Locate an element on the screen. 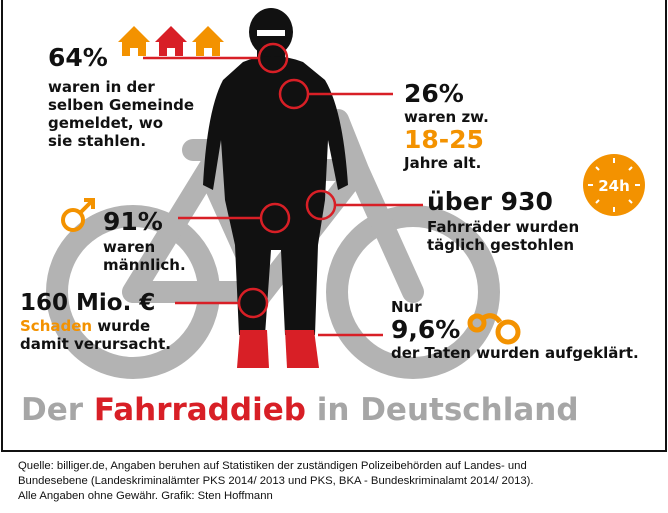  stat-value: 160 Mio. € is located at coordinates (88, 303).